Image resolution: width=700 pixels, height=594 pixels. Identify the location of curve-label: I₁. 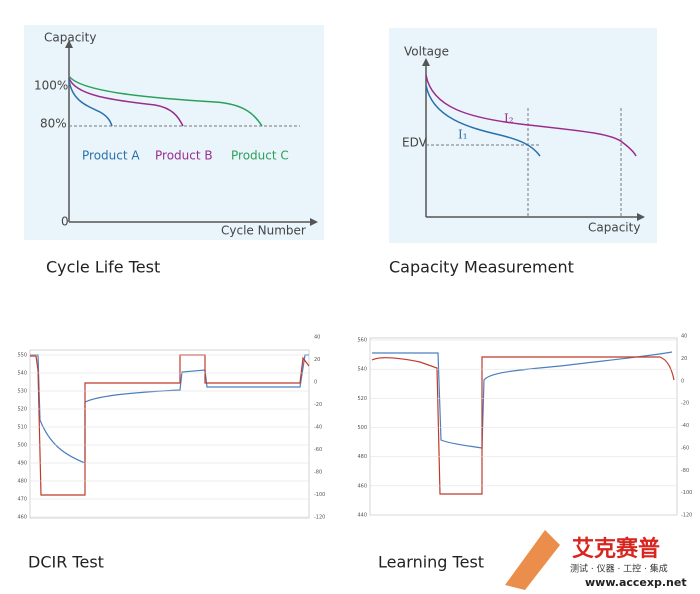
(463, 135).